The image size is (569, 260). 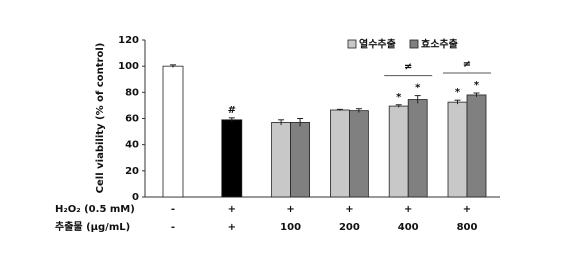 What do you see at coordinates (408, 227) in the screenshot?
I see `x-tick-label: 400` at bounding box center [408, 227].